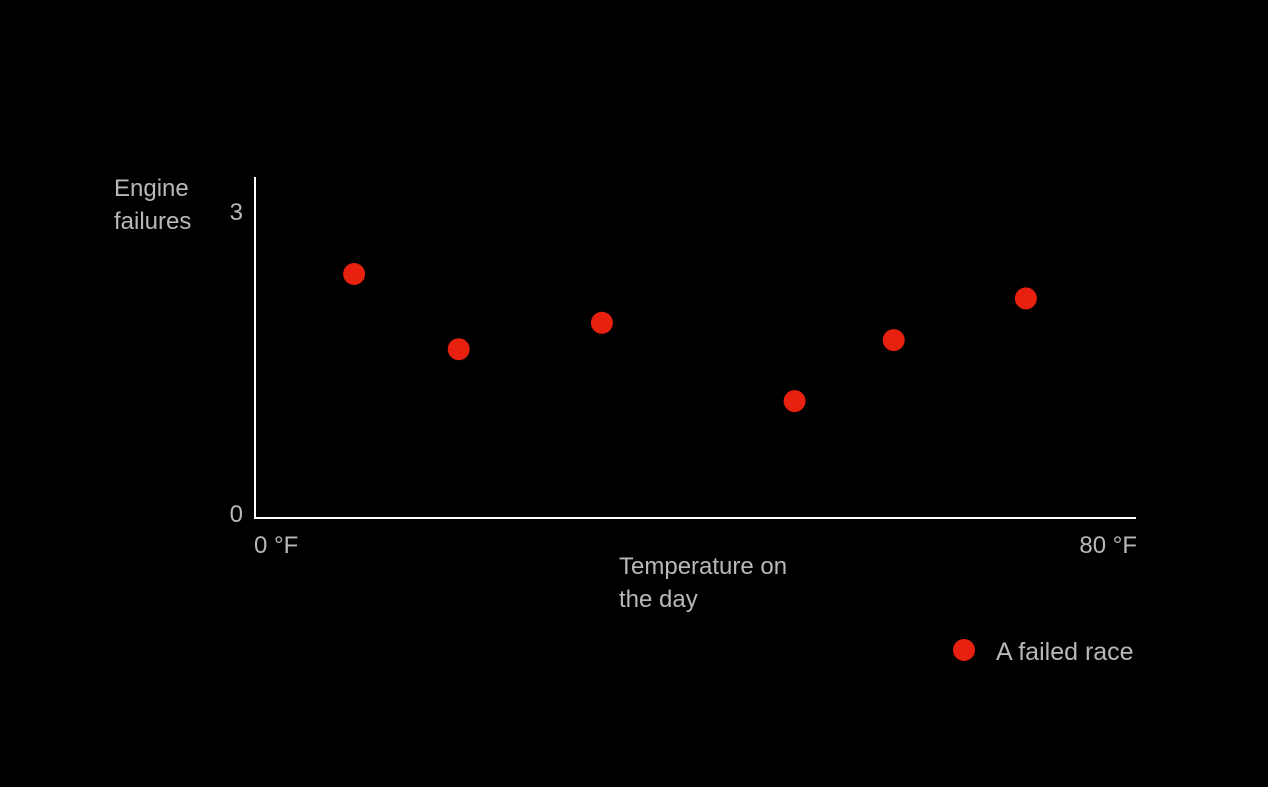 The width and height of the screenshot is (1268, 787). Describe the element at coordinates (703, 566) in the screenshot. I see `x-axis-label-line-1: Temperature on` at that location.